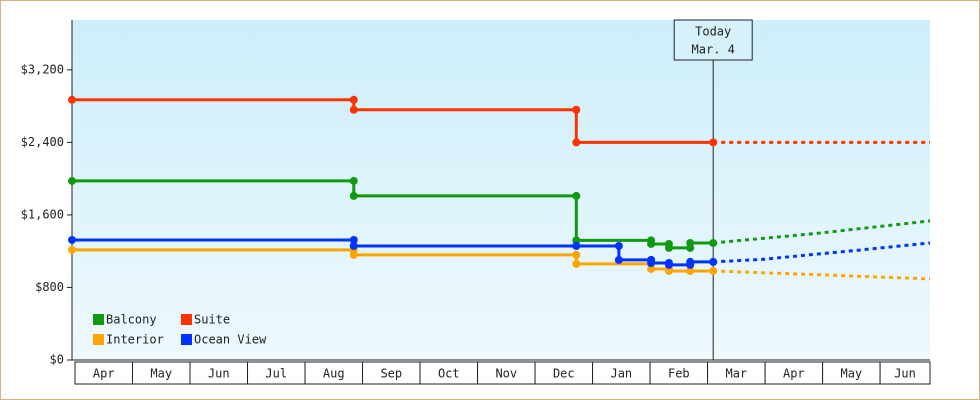 The image size is (980, 400). I want to click on today-label: Today, so click(713, 32).